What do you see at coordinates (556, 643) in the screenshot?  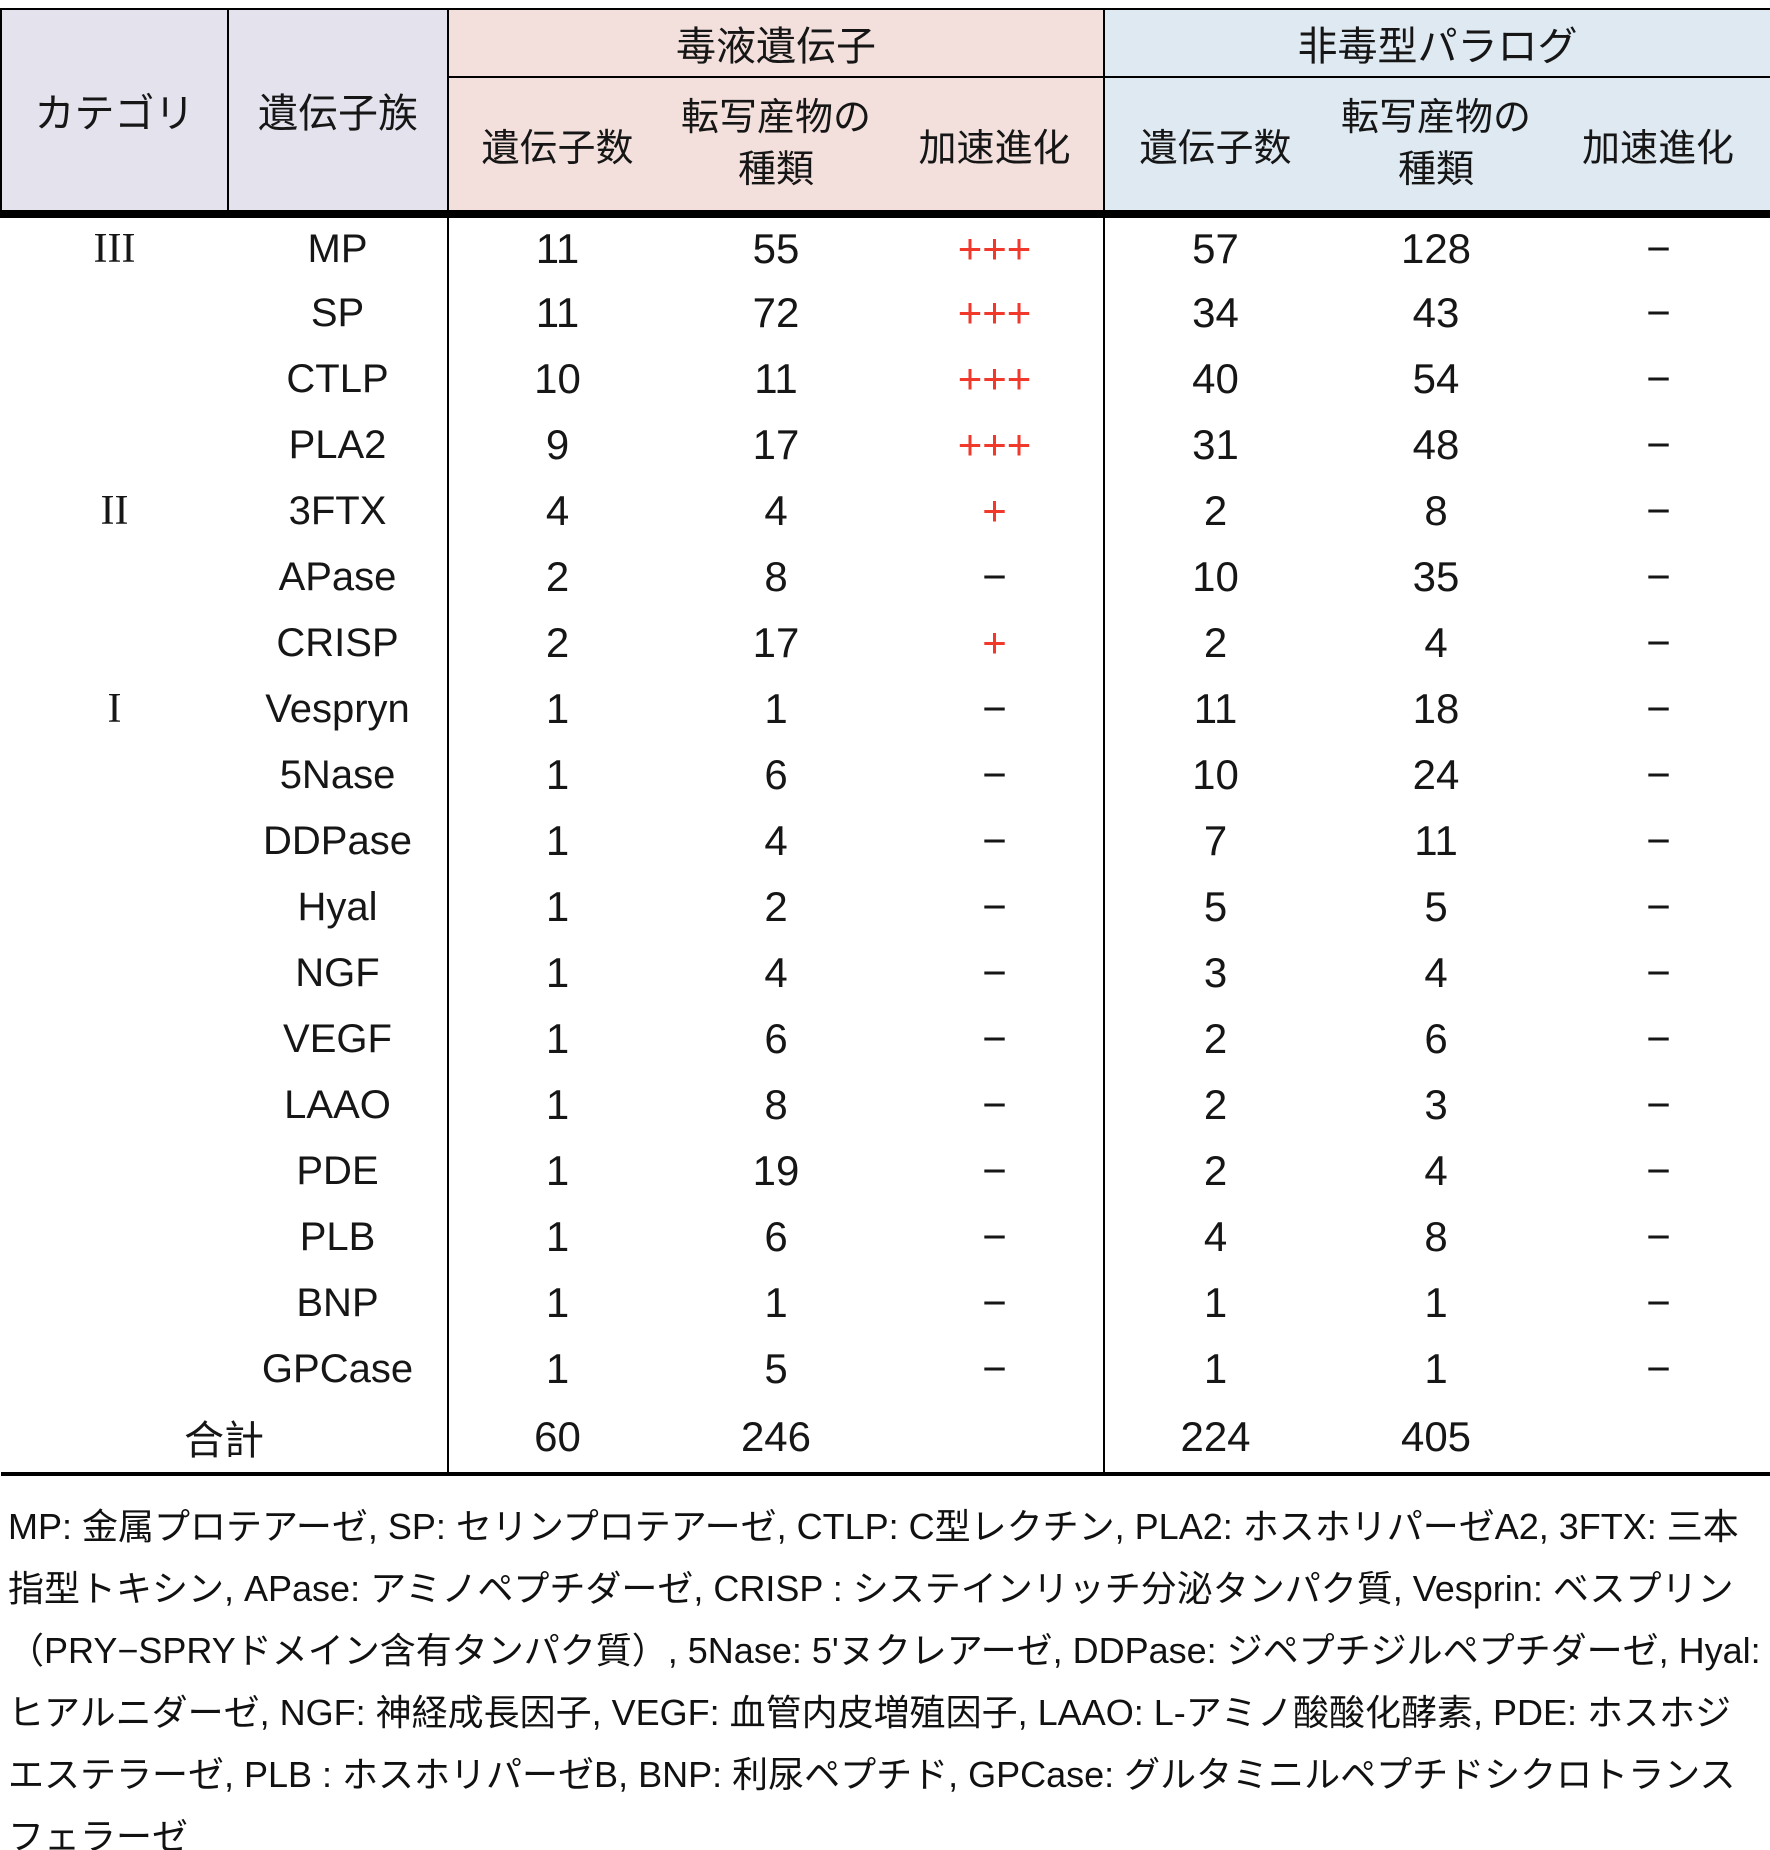 I see `venom-gene-count-cell: 2` at bounding box center [556, 643].